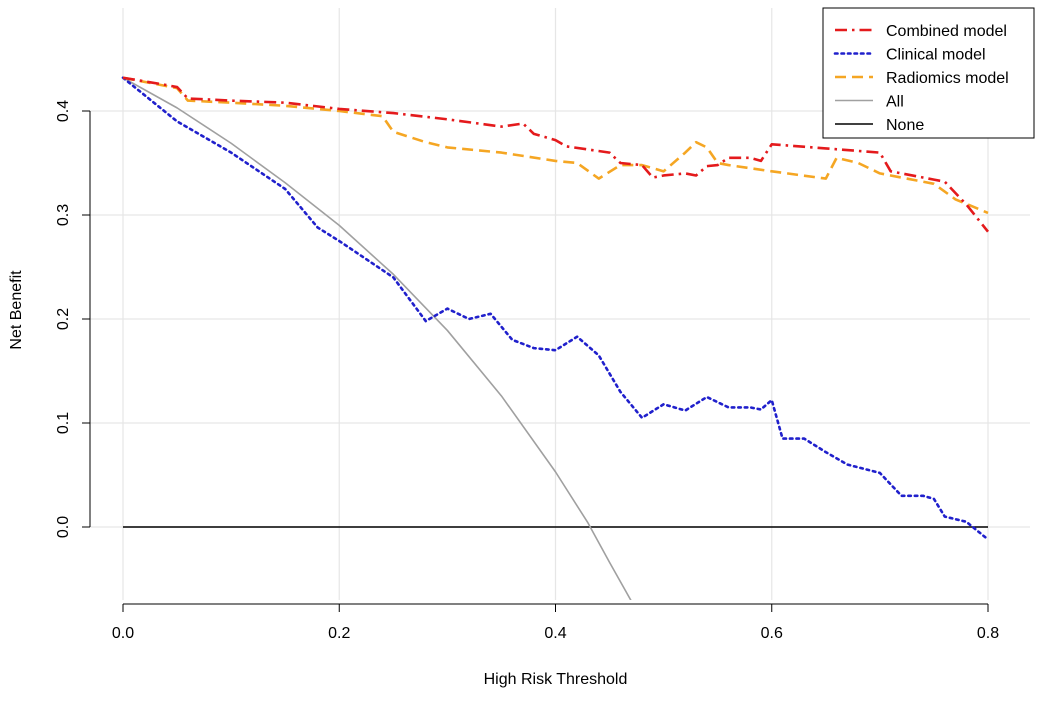 Image resolution: width=1042 pixels, height=702 pixels. Describe the element at coordinates (63, 111) in the screenshot. I see `y-tick-label: 0.4` at that location.